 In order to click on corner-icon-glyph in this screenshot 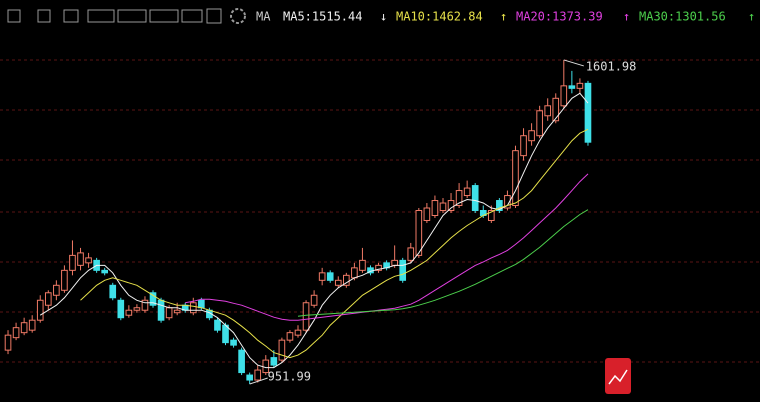, I will do `click(618, 377)`.